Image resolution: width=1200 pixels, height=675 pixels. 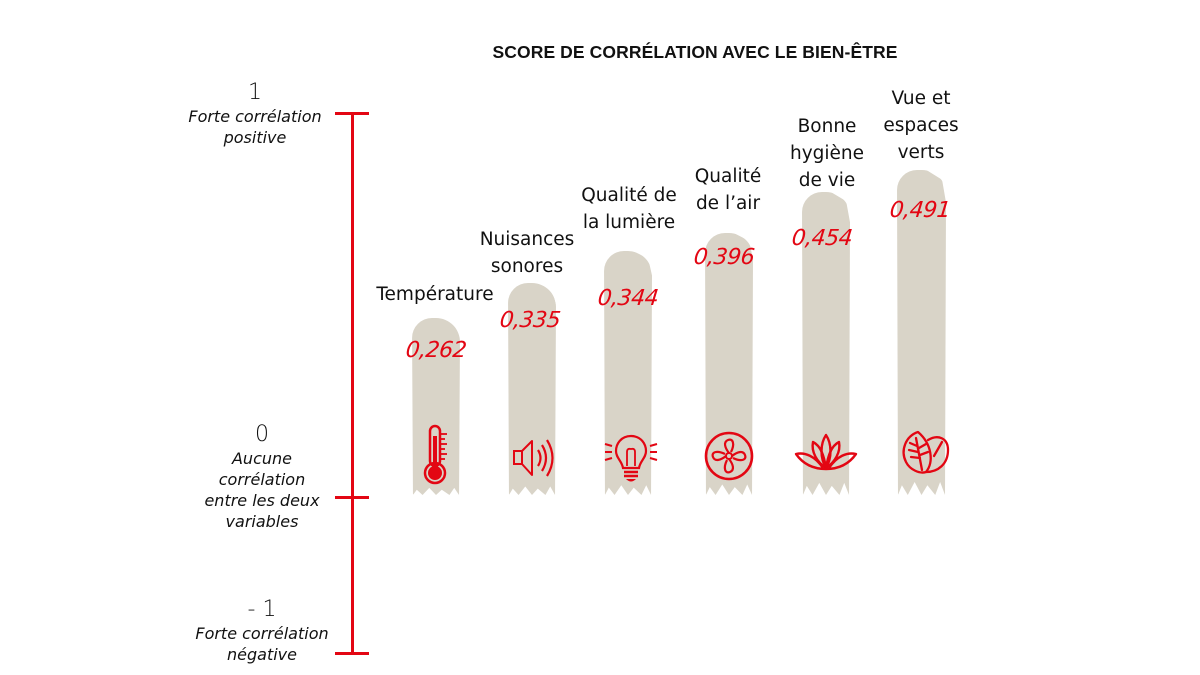 I want to click on bar-hygiene, so click(x=826, y=343).